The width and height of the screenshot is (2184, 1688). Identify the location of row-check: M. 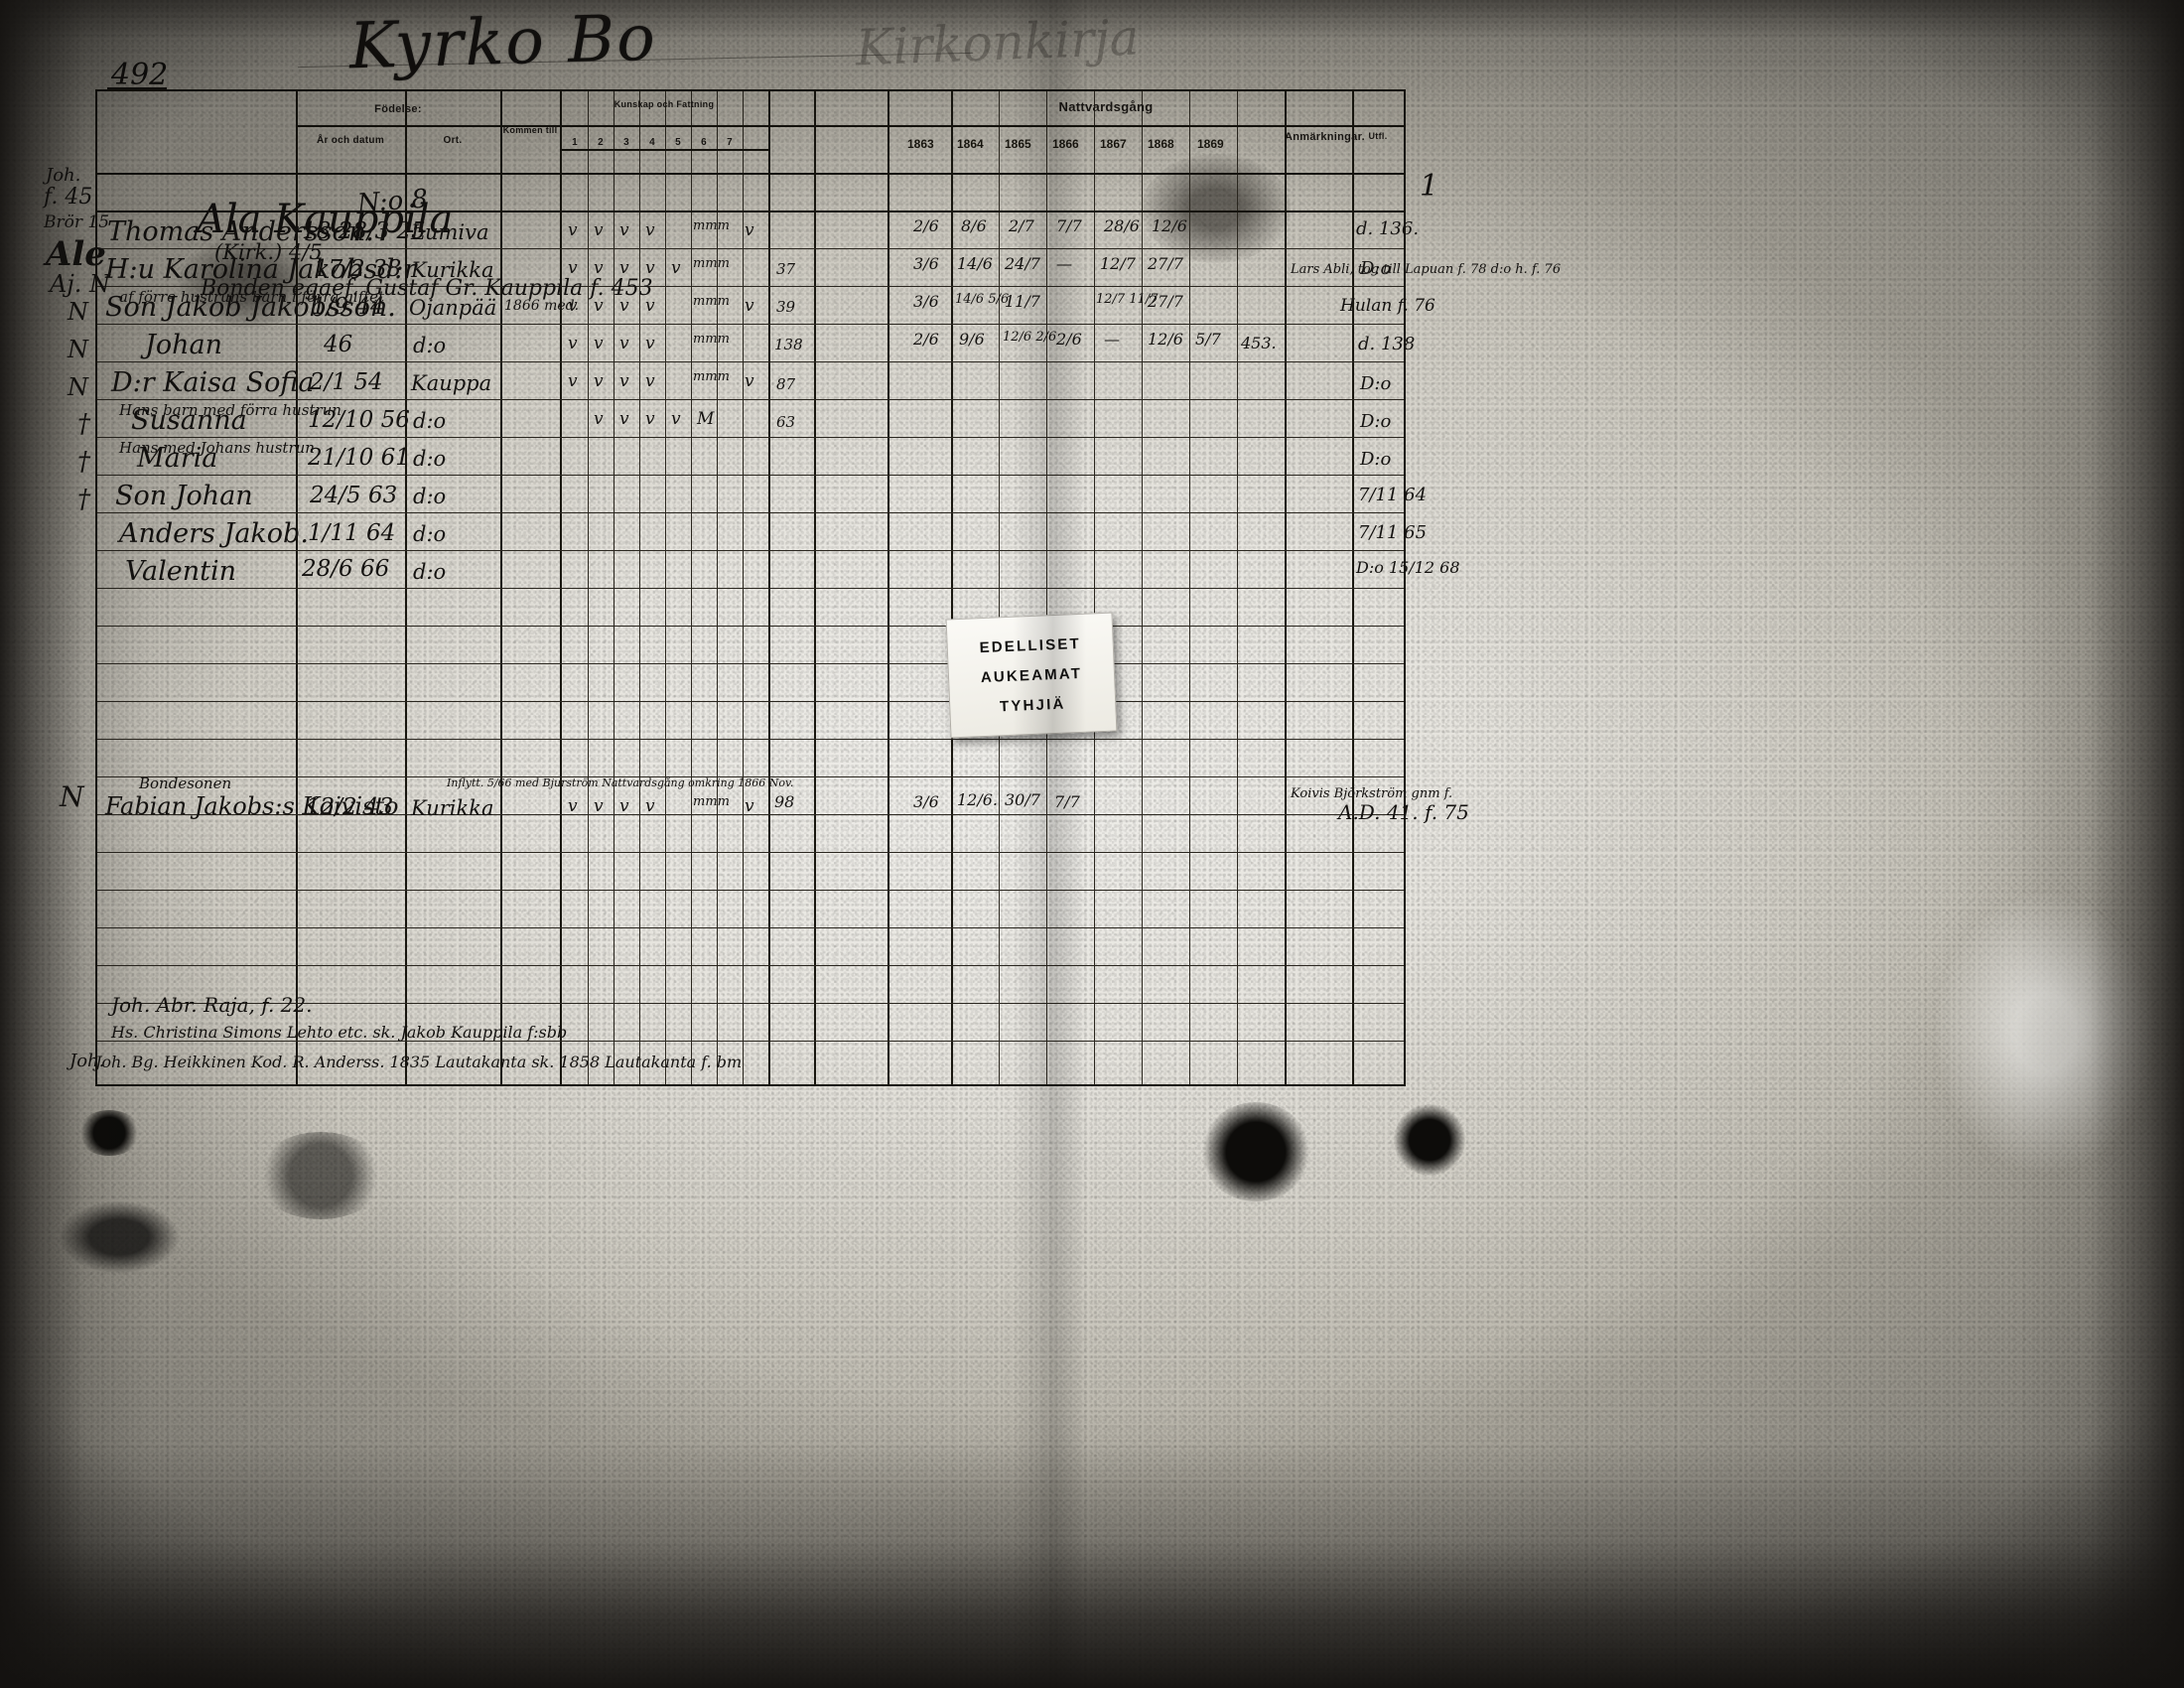
(706, 419).